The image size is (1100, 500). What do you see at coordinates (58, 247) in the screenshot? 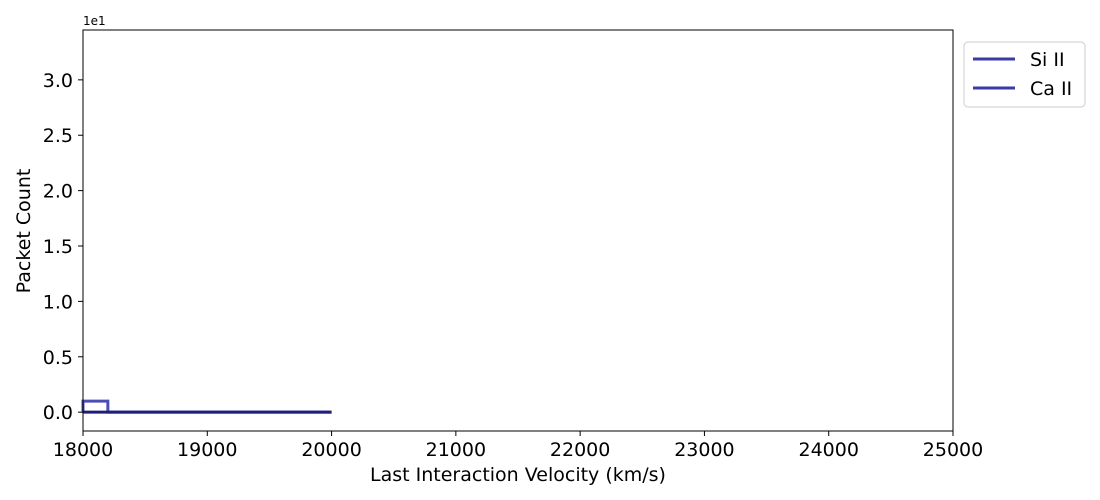
I see `y-tick-label: 1.5` at bounding box center [58, 247].